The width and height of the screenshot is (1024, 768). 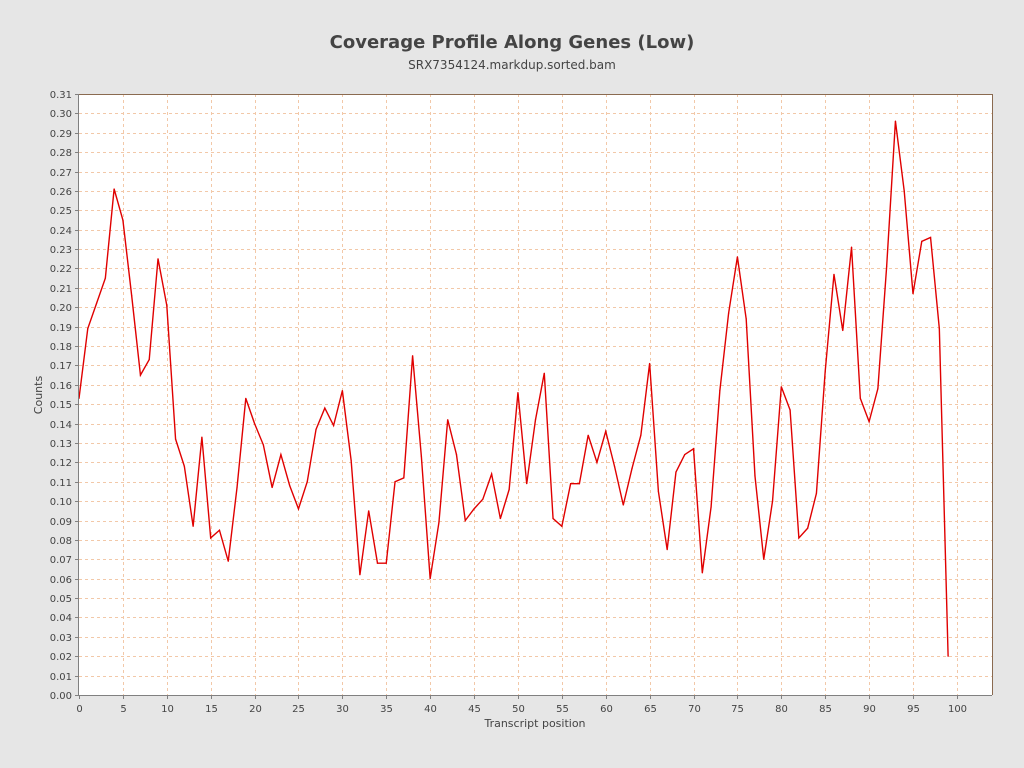 I want to click on x-tick-label: 30, so click(x=342, y=709).